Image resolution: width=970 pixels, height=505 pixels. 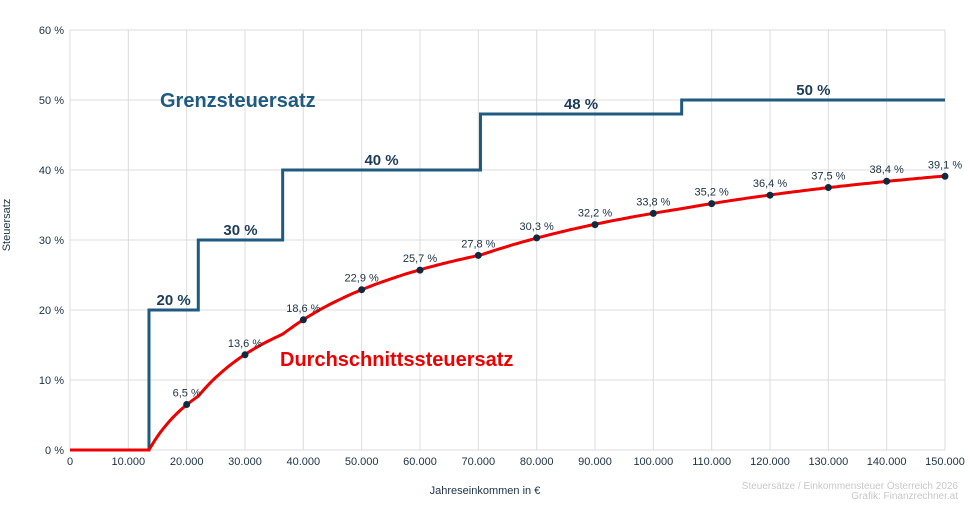 What do you see at coordinates (187, 394) in the screenshot?
I see `average-rate-data-label: 6,5 %` at bounding box center [187, 394].